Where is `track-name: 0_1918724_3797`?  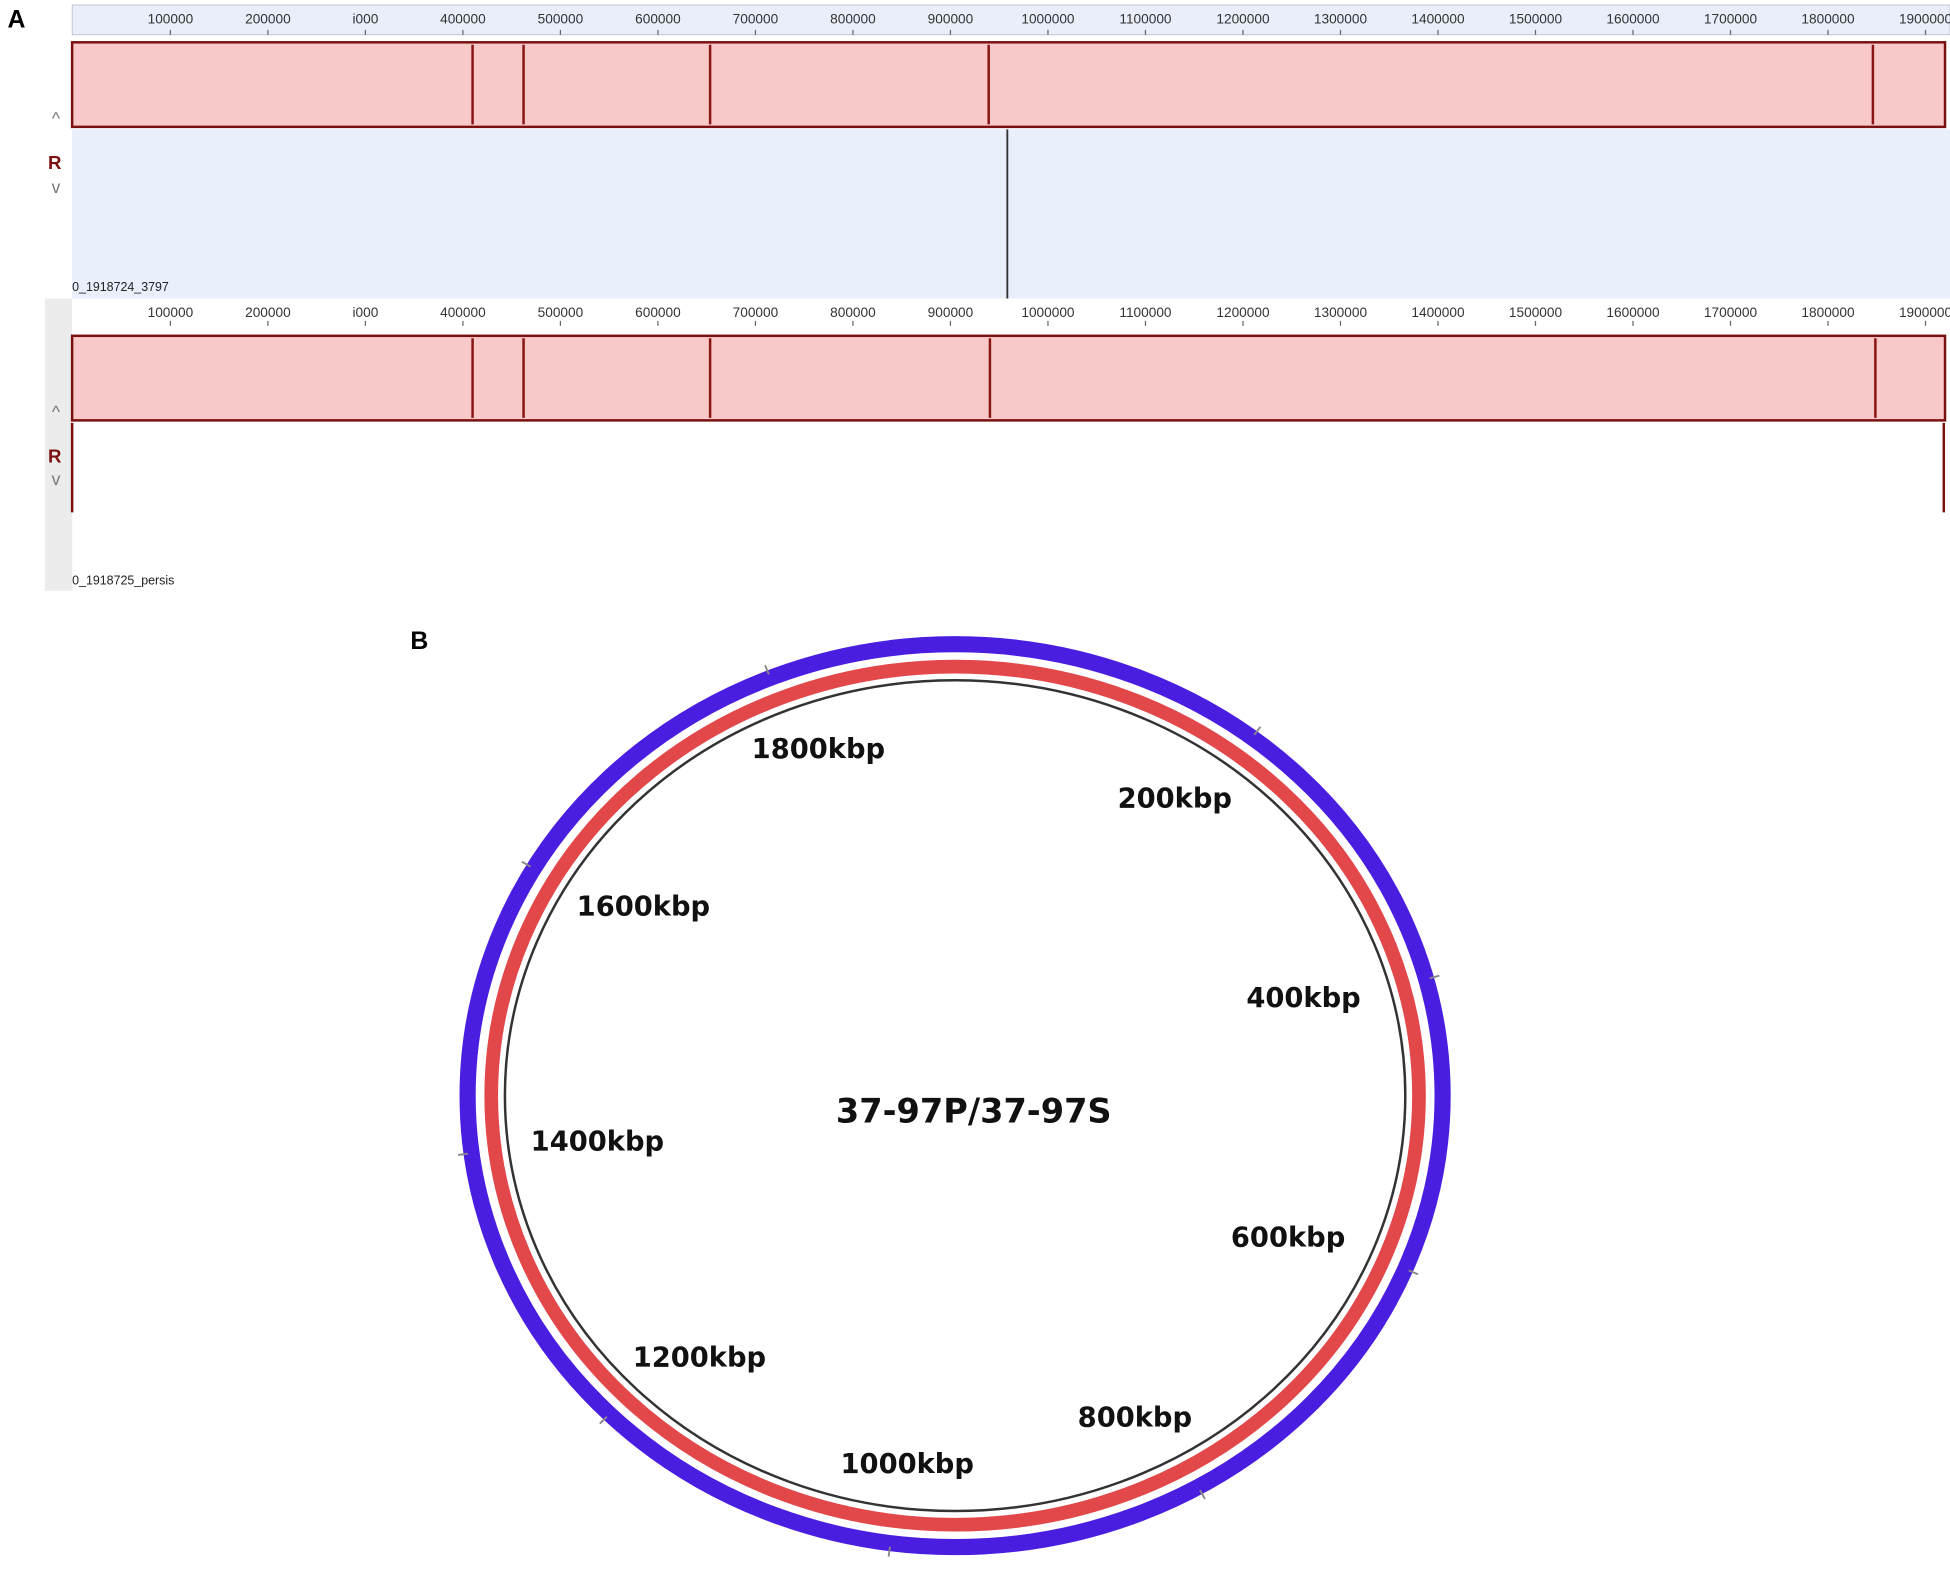 track-name: 0_1918724_3797 is located at coordinates (120, 287).